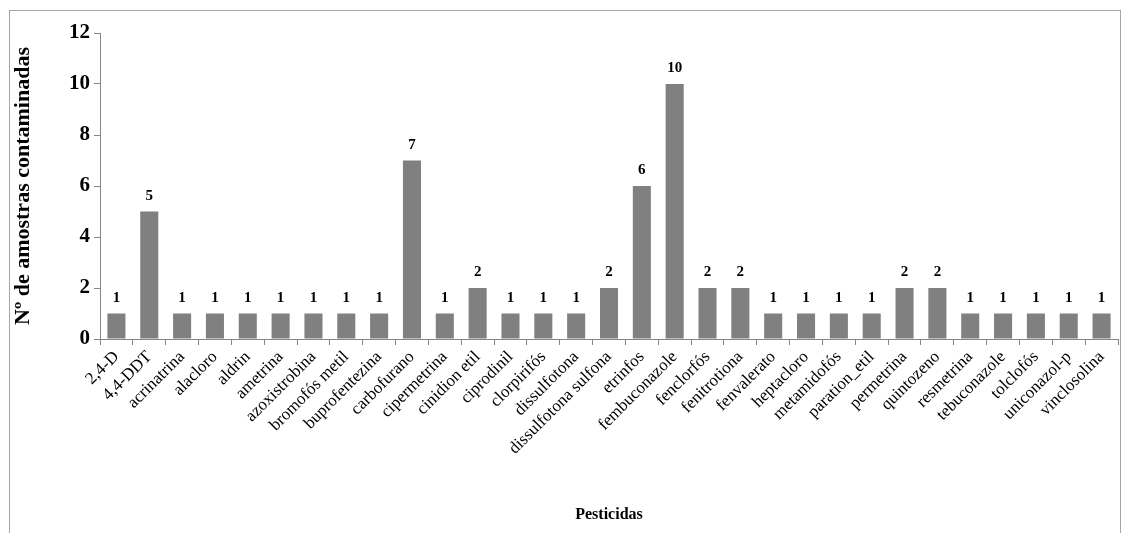 This screenshot has width=1126, height=533. Describe the element at coordinates (79, 82) in the screenshot. I see `y-tick-label: 10` at that location.